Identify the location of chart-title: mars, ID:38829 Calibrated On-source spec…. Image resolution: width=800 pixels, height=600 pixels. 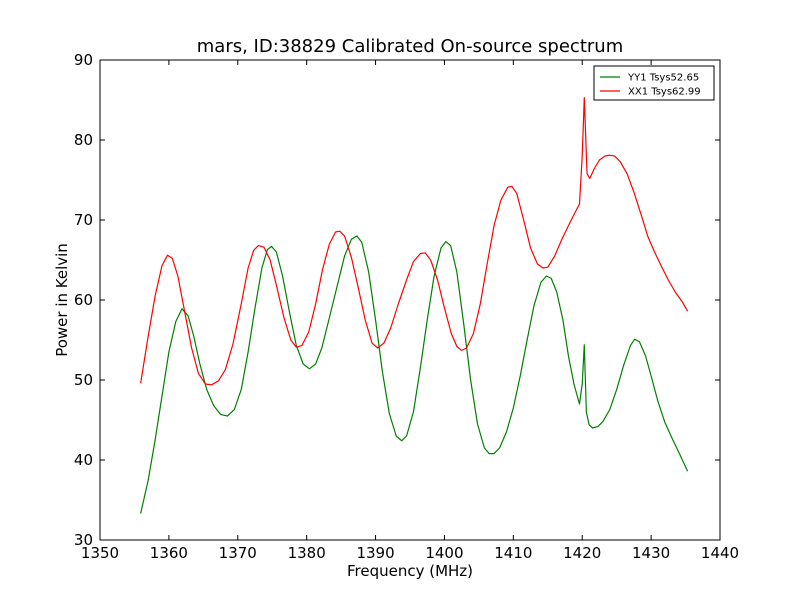
(410, 46).